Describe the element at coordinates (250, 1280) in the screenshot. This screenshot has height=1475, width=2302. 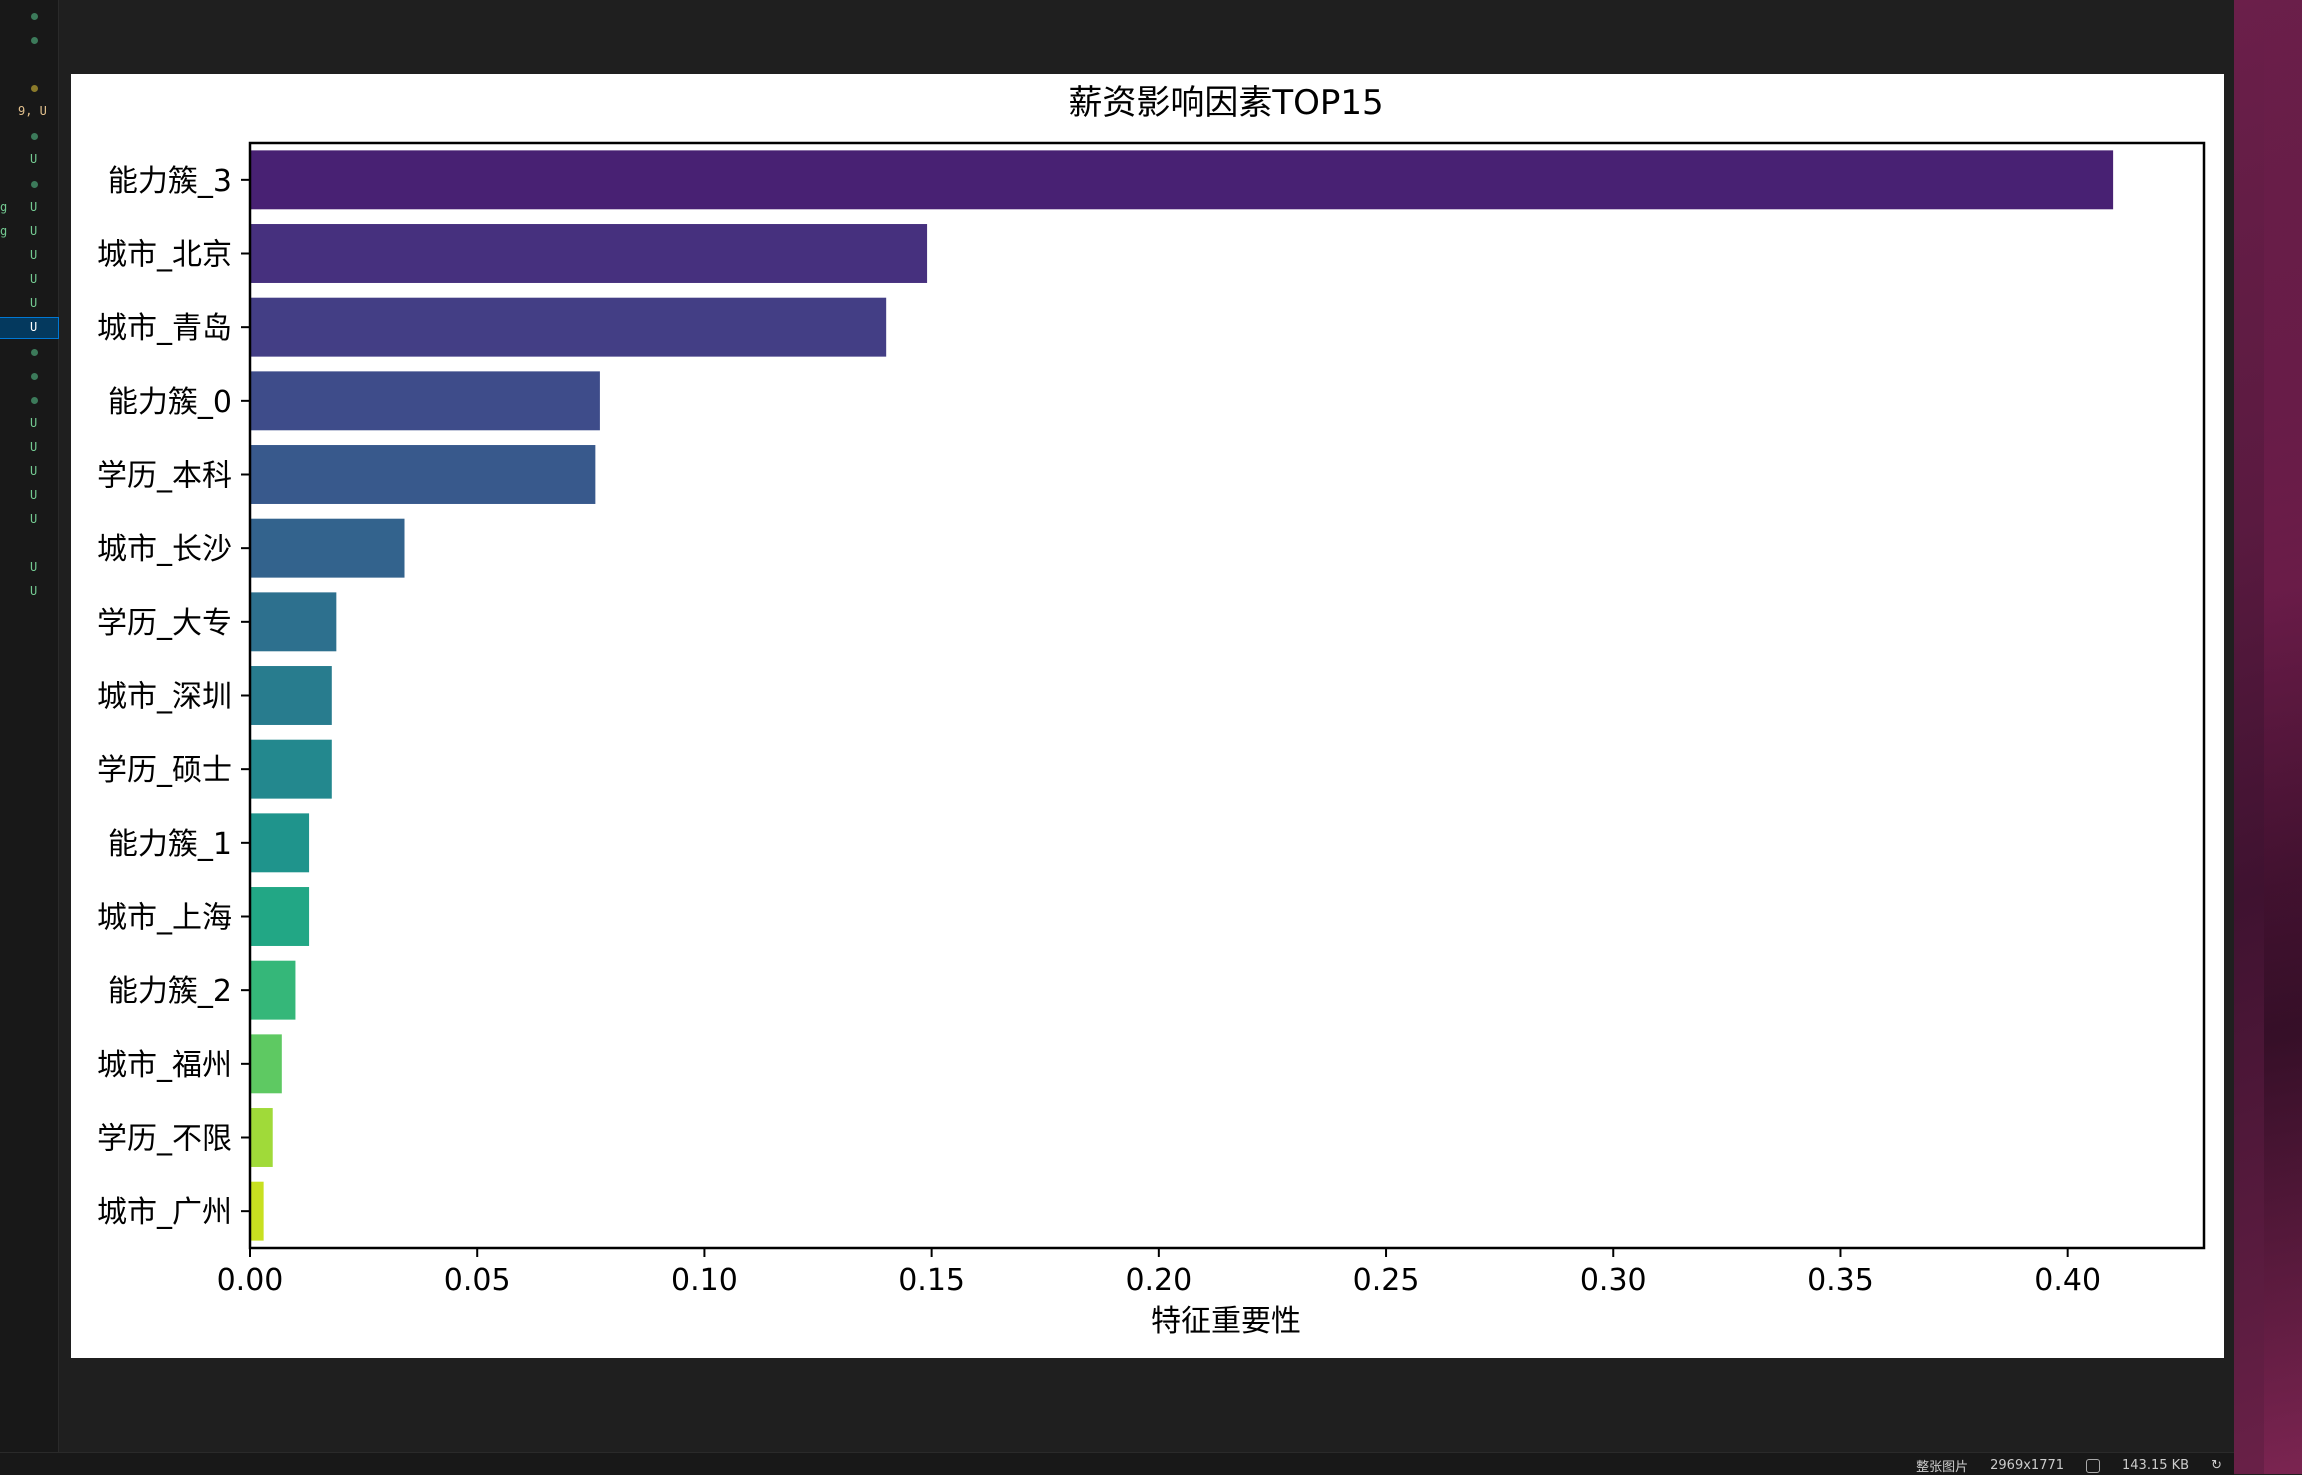
I see `x-tick-label: 0.00` at that location.